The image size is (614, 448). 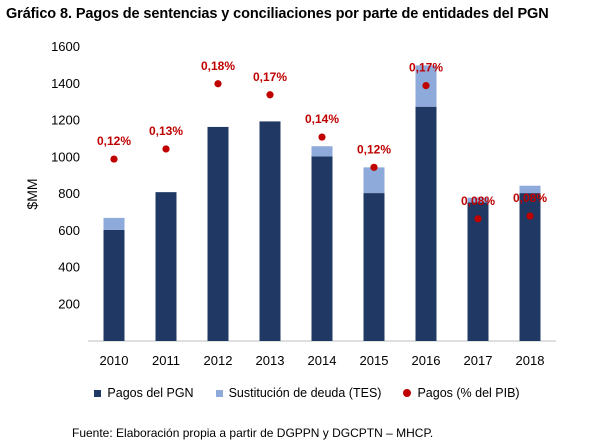 I want to click on legend-label-pagos-pgn: Pagos del PGN, so click(x=150, y=393).